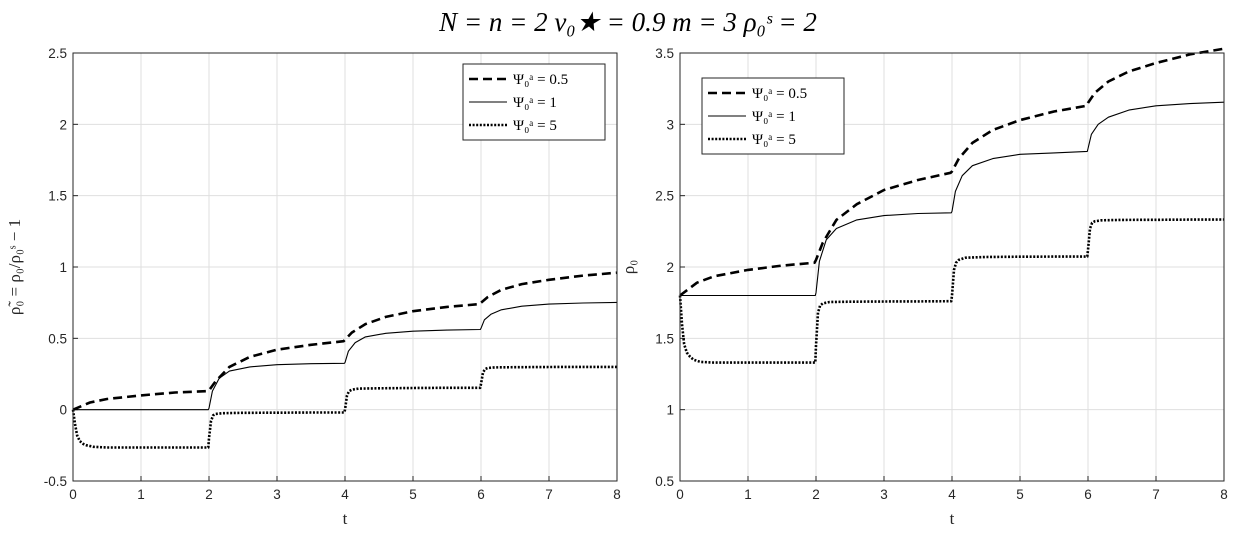 The height and width of the screenshot is (534, 1238). I want to click on y-axis-label: ρ₀, so click(628, 267).